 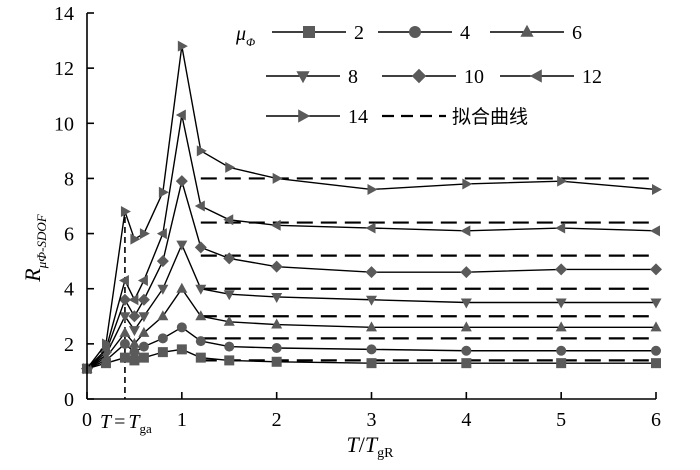 I want to click on y-tick-label: 12, so click(x=64, y=69).